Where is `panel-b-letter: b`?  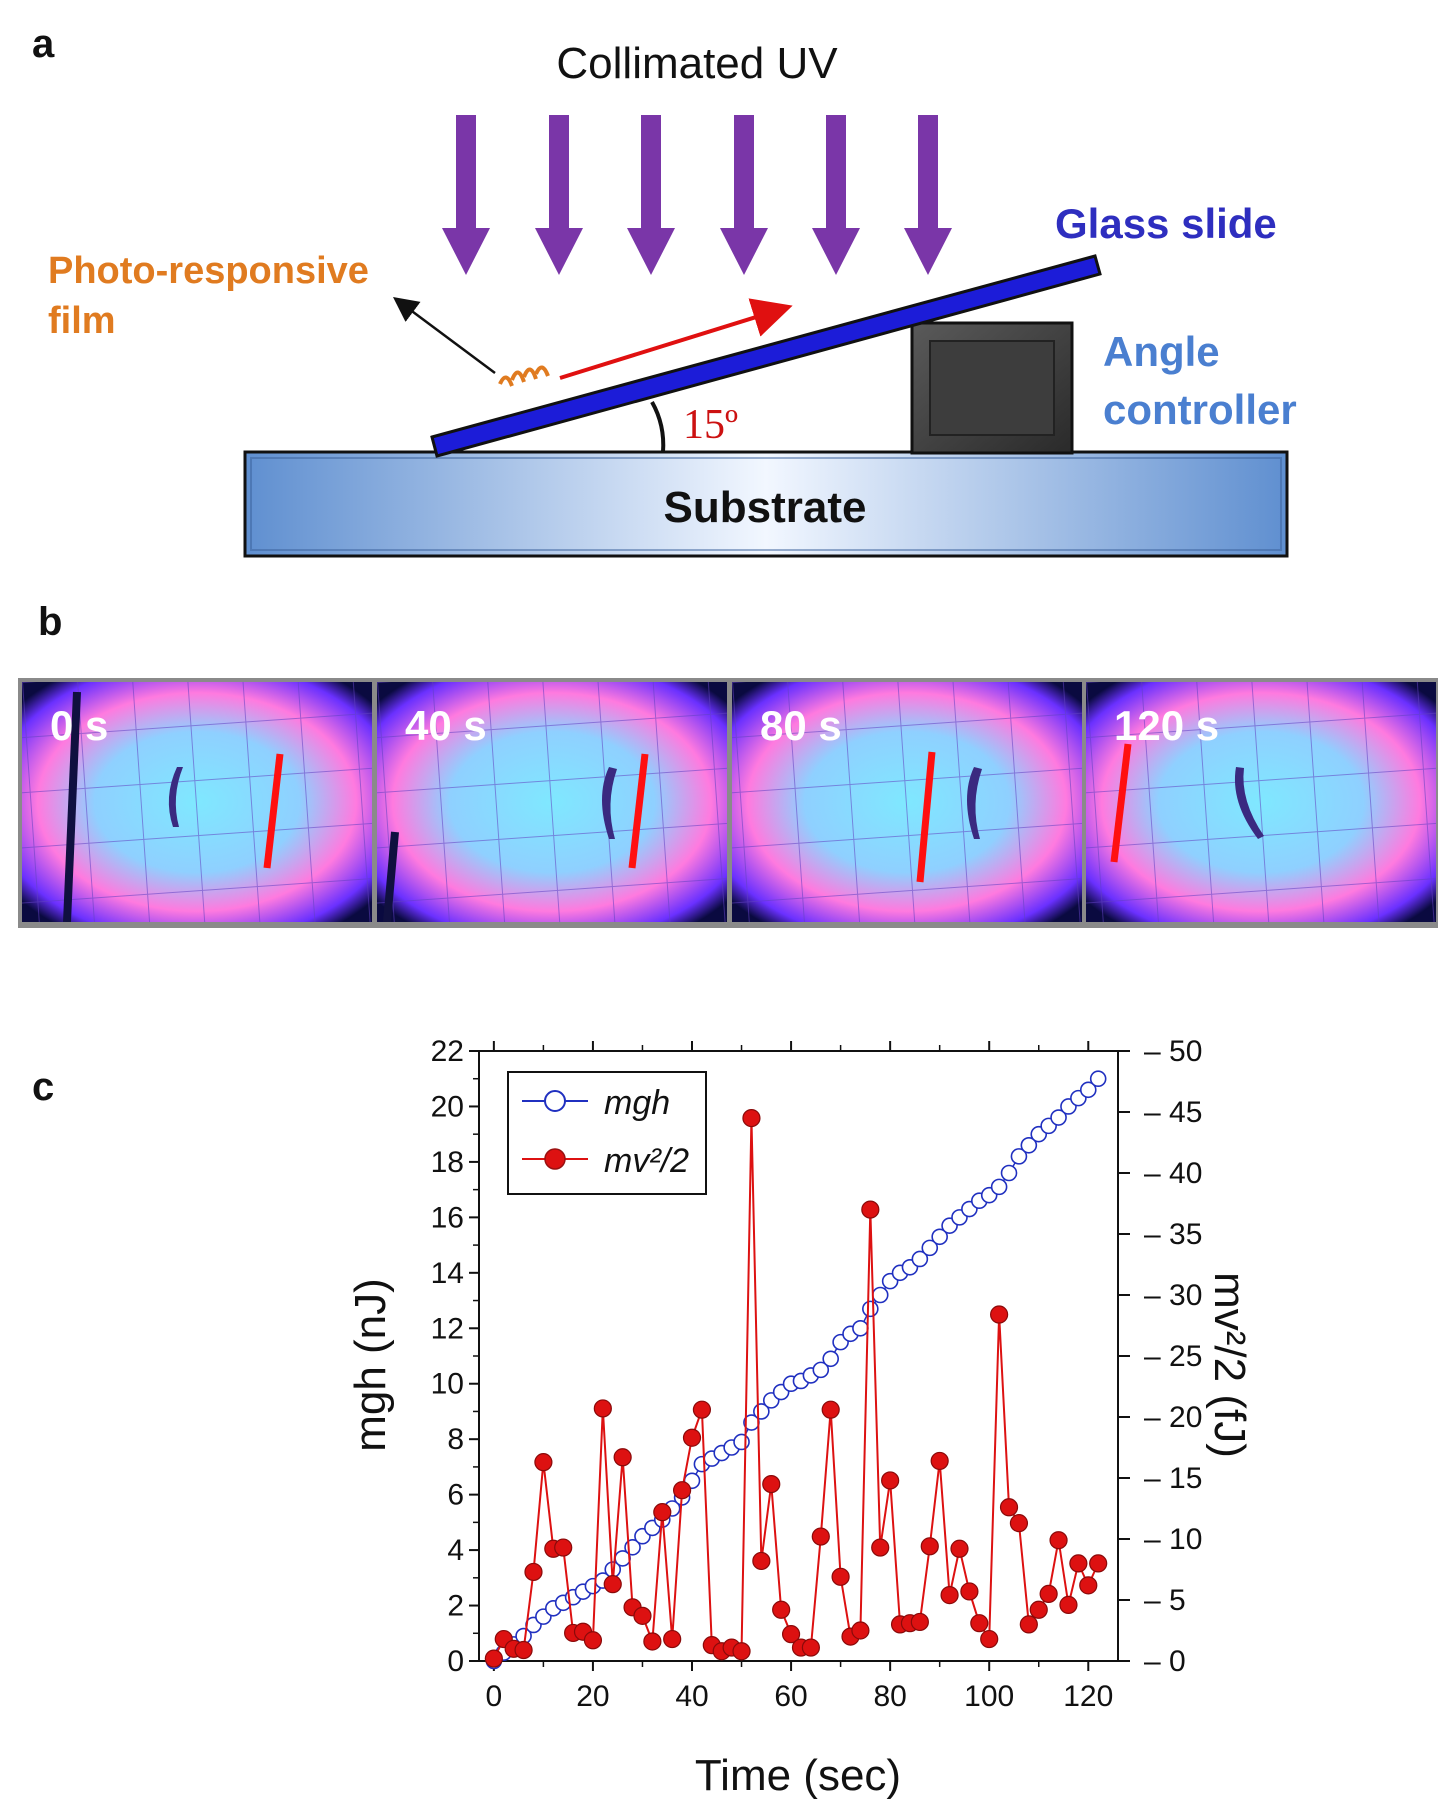 panel-b-letter: b is located at coordinates (50, 622).